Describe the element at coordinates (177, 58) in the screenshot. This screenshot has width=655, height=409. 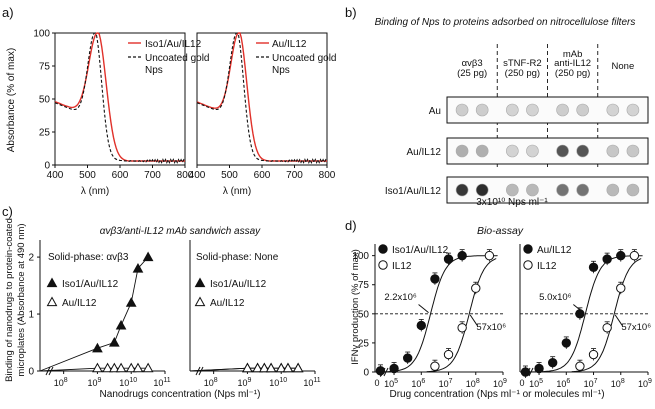
I see `legend-dashed-label-1: Uncoated gold` at that location.